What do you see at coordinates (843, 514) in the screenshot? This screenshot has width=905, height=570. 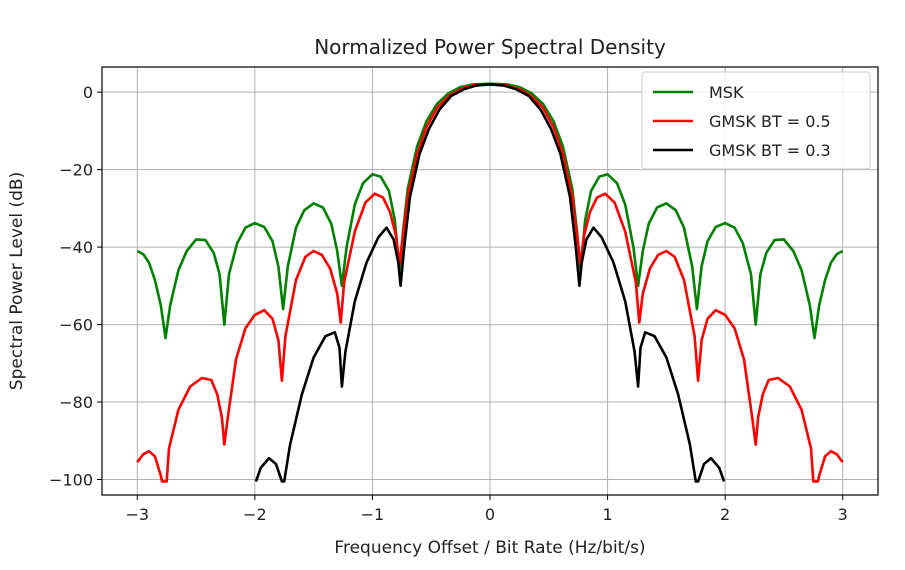 I see `x-tick-label: 3` at bounding box center [843, 514].